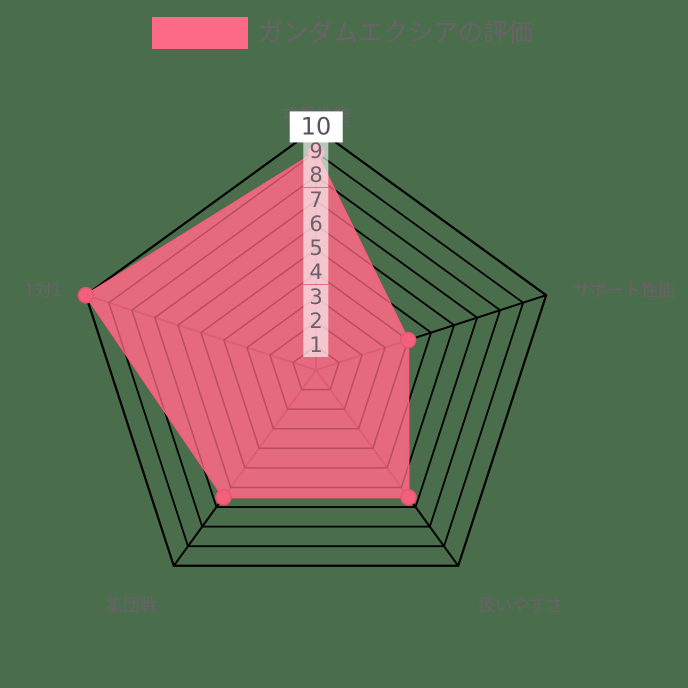 The width and height of the screenshot is (688, 688). What do you see at coordinates (43, 291) in the screenshot?
I see `axis-label-4: 1対1` at bounding box center [43, 291].